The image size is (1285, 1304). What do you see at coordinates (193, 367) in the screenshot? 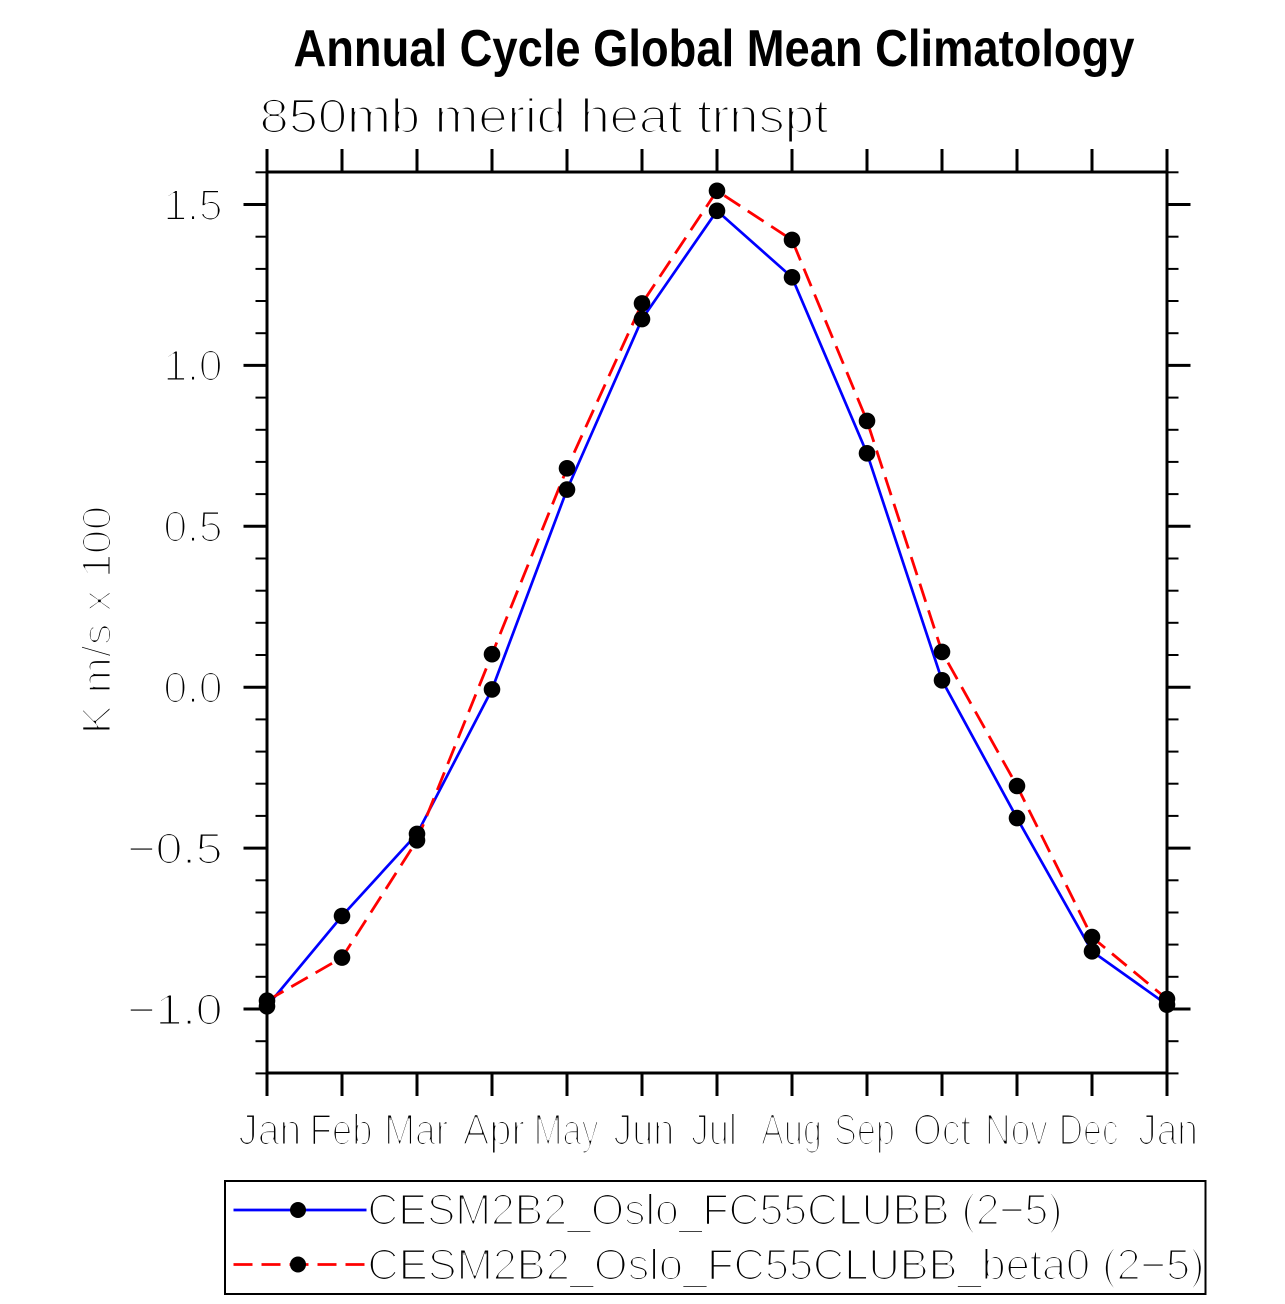
I see `svg-text: 1.0` at bounding box center [193, 367].